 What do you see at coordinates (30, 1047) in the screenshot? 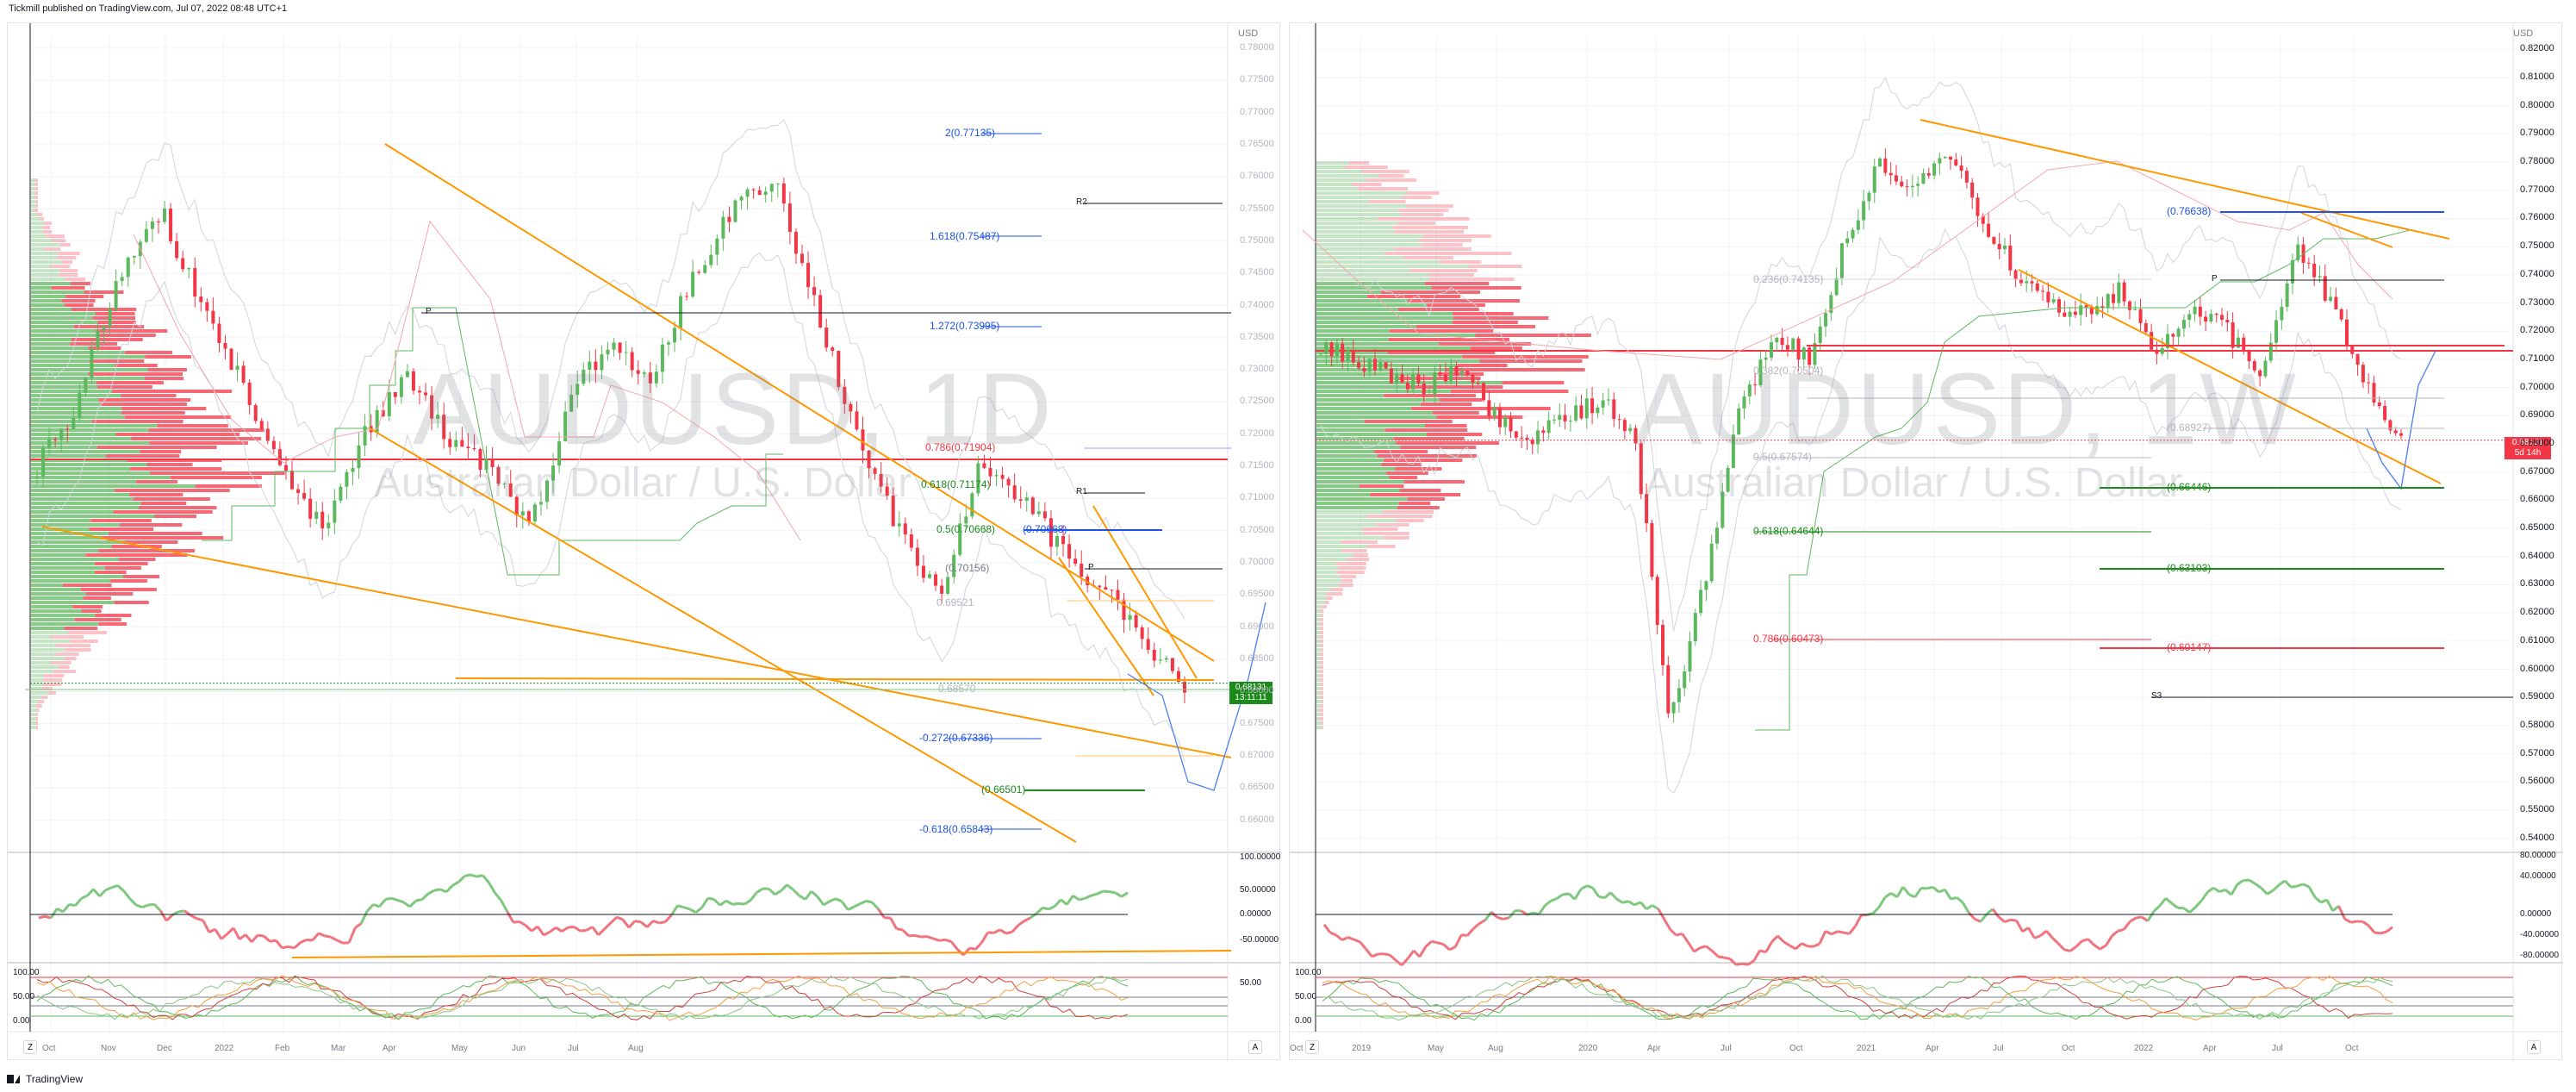
I see `left-zoom-button: Z` at bounding box center [30, 1047].